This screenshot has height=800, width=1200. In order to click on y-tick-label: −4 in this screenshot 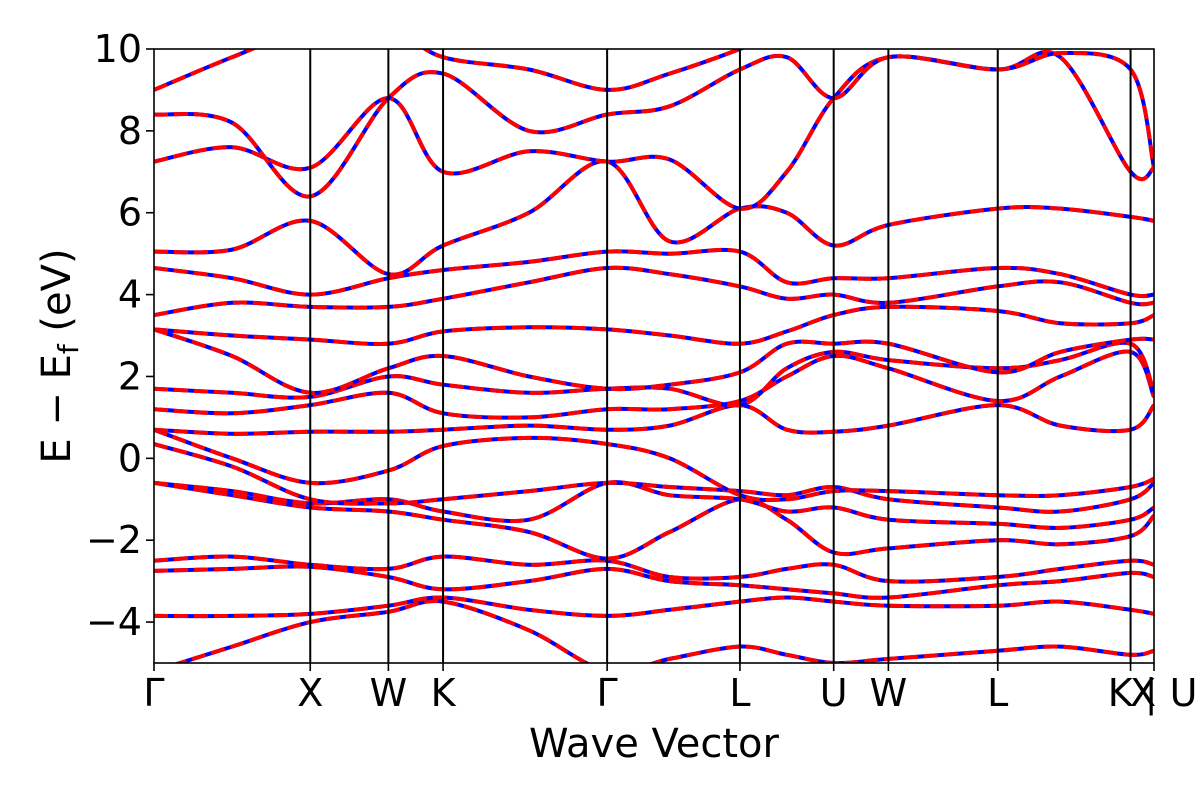, I will do `click(114, 622)`.